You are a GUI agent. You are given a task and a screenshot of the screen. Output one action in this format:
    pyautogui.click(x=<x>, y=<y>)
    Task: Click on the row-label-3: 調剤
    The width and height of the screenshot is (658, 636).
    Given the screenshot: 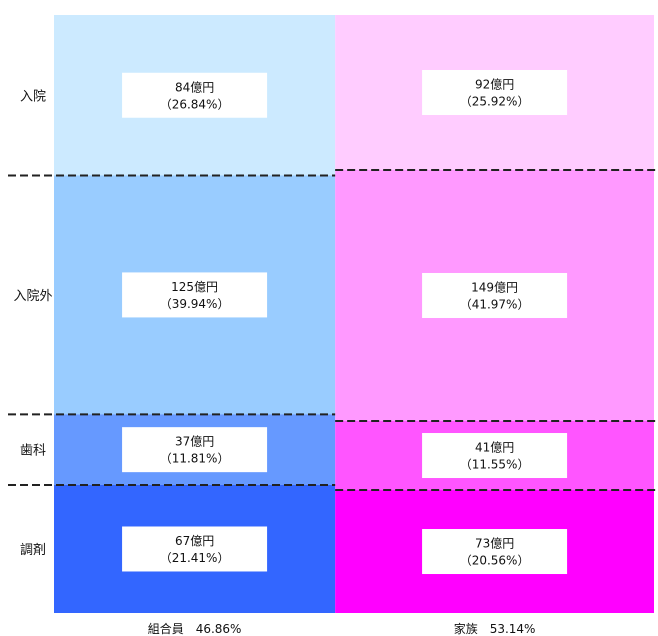 What is the action you would take?
    pyautogui.click(x=33, y=550)
    